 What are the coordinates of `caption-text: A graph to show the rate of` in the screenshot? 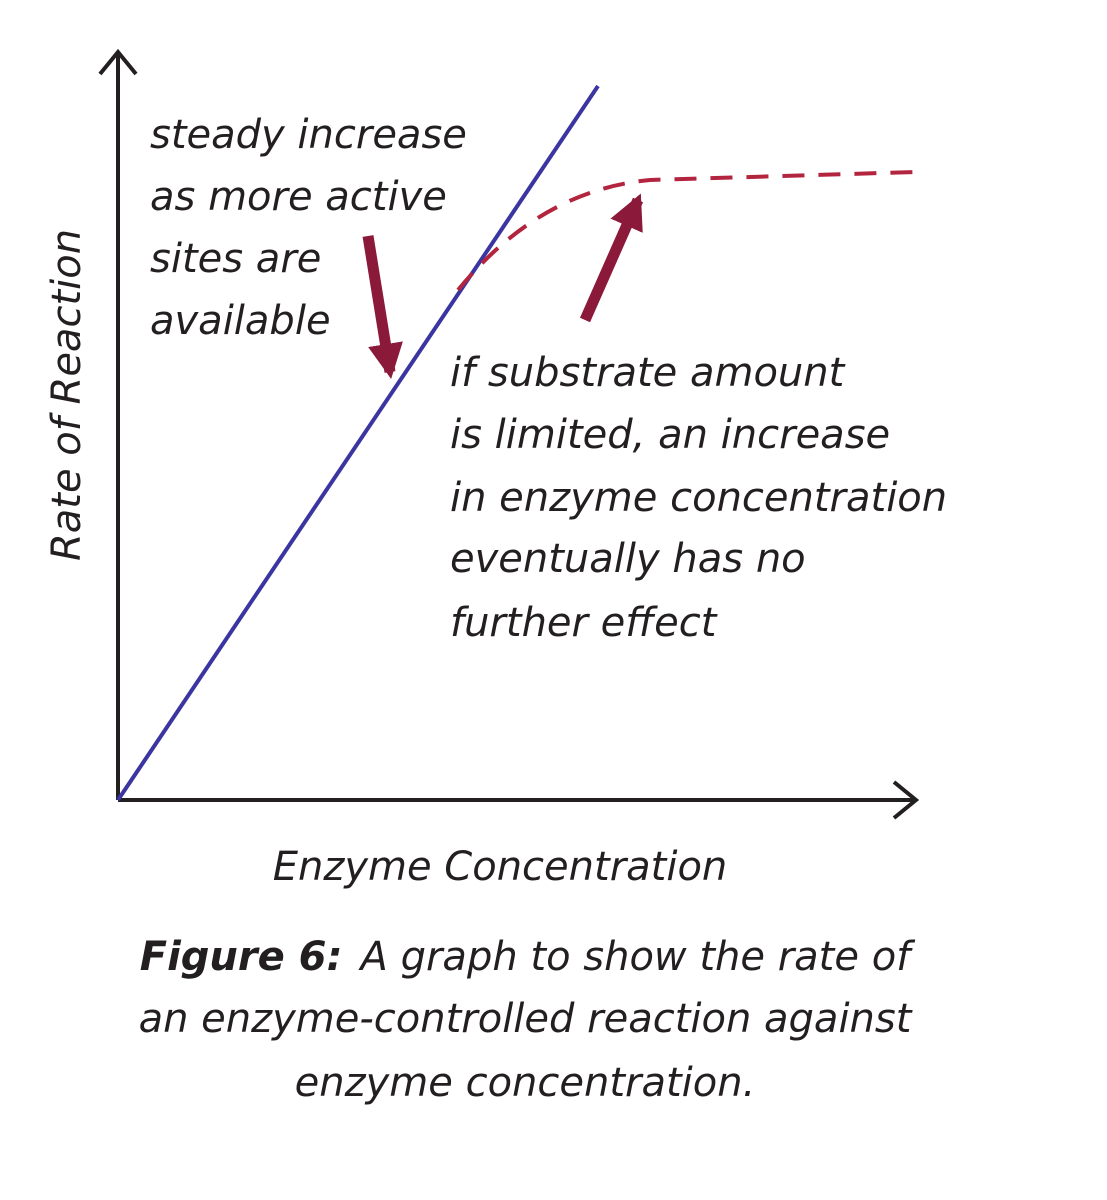 It's located at (637, 957).